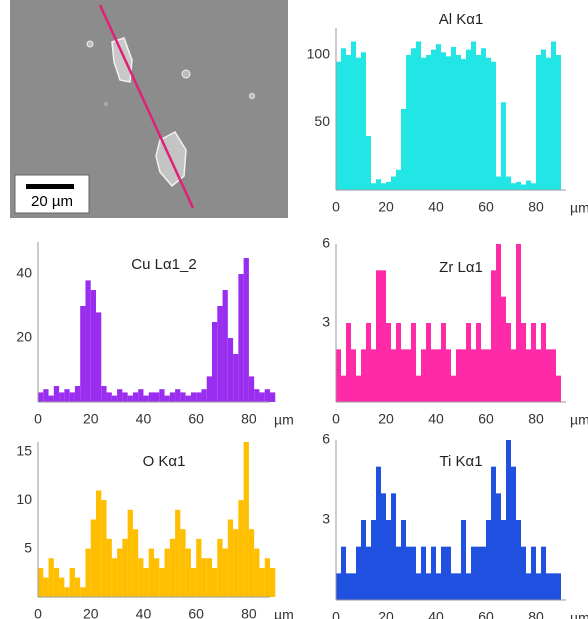 The image size is (588, 619). What do you see at coordinates (50, 186) in the screenshot?
I see `scale-bar` at bounding box center [50, 186].